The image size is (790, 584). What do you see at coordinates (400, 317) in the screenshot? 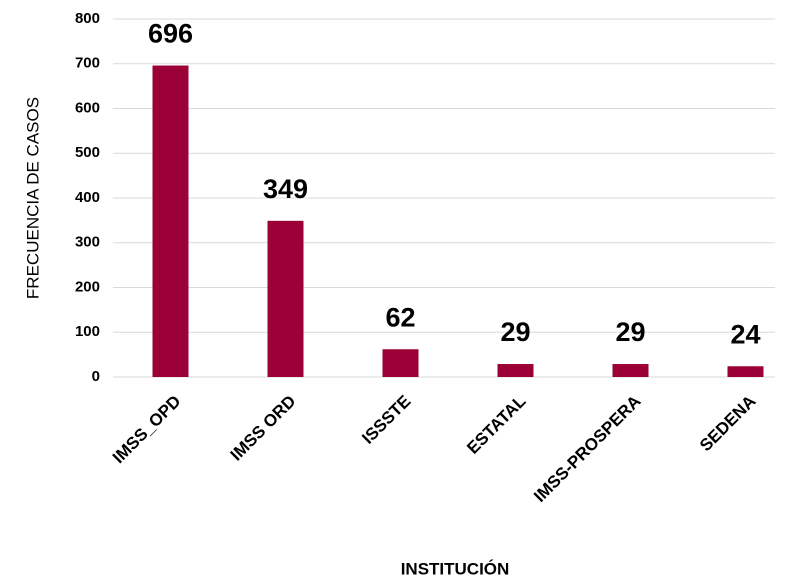
I see `data-label: 62` at bounding box center [400, 317].